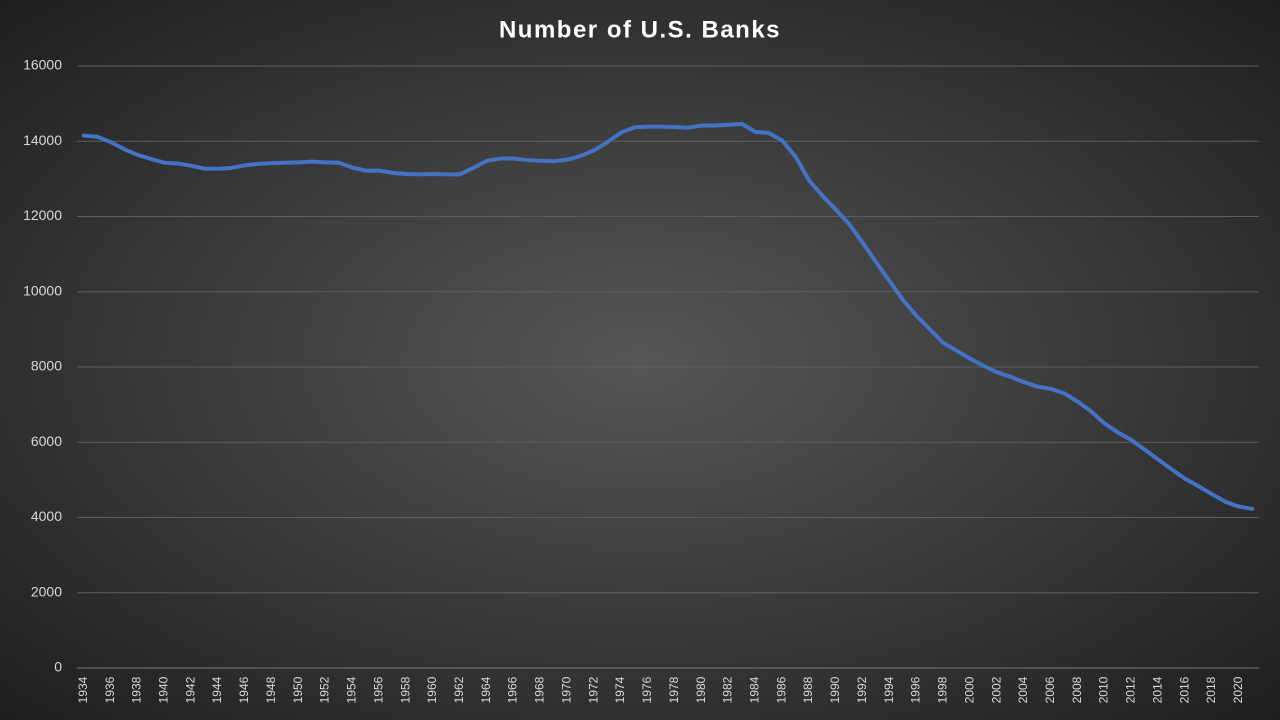 This screenshot has width=1280, height=720. I want to click on x-tick-label: 1992, so click(862, 689).